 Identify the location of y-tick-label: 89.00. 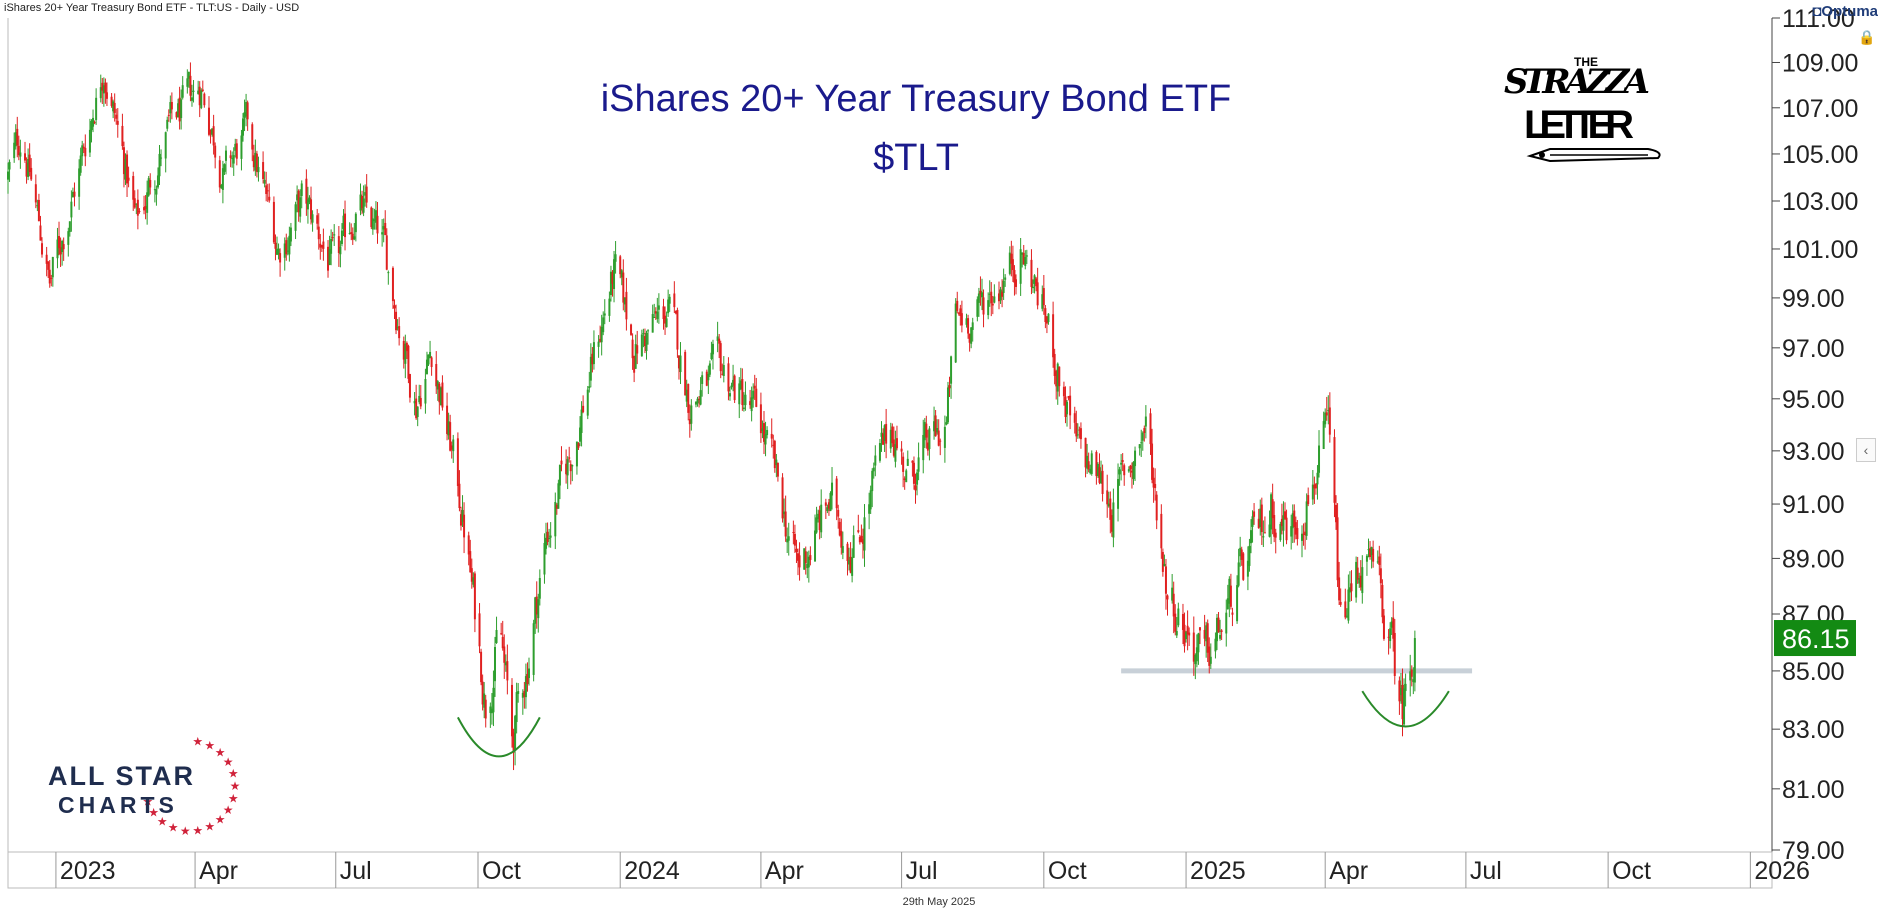
(1813, 559).